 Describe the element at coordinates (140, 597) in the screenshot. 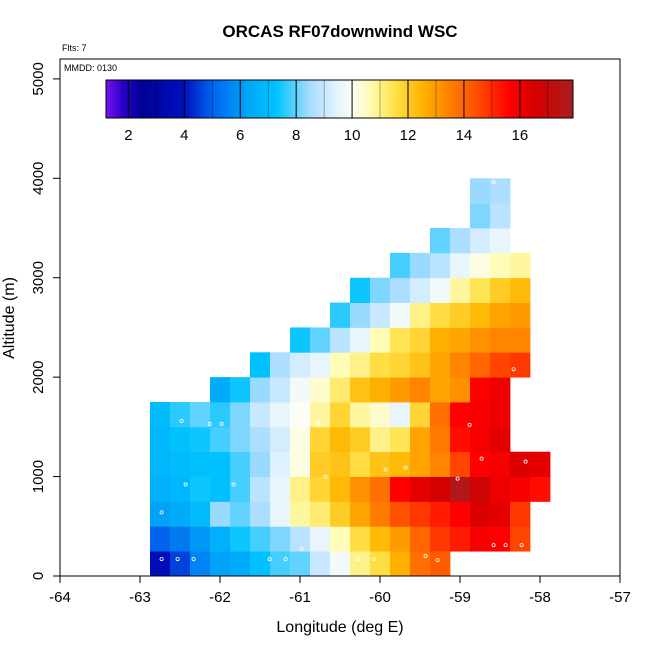

I see `x-tick-label: -63` at that location.